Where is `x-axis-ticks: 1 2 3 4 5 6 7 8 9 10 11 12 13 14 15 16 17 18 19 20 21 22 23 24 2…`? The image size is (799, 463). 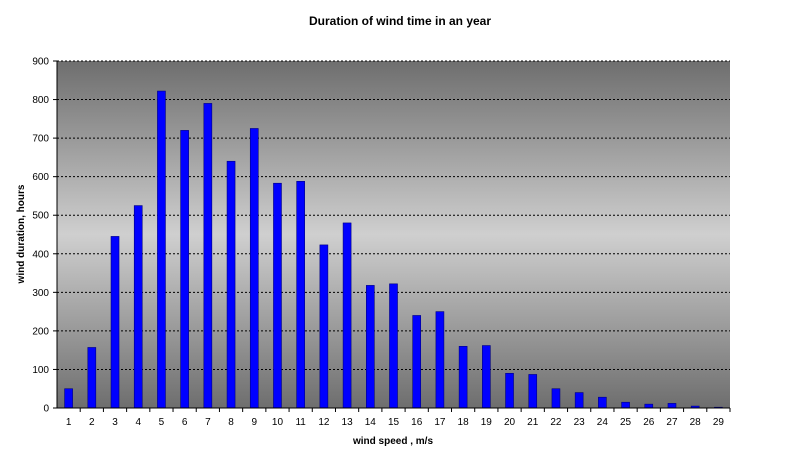 x-axis-ticks: 1 2 3 4 5 6 7 8 9 10 11 12 13 14 15 16 17 18 19 20 21 22 23 24 2… is located at coordinates (398, 418).